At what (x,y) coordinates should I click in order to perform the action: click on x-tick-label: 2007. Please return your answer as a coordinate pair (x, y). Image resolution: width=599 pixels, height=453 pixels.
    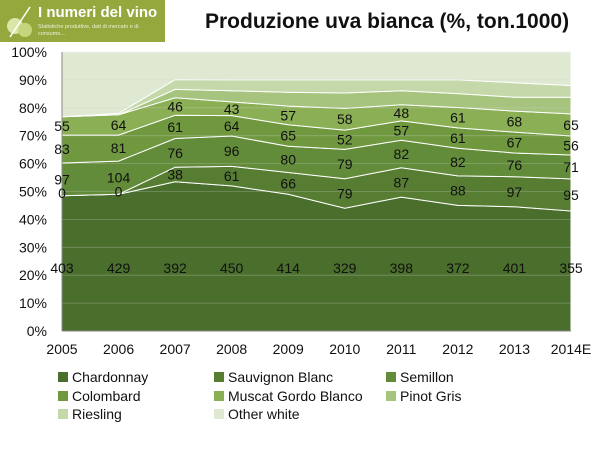
    Looking at the image, I should click on (175, 349).